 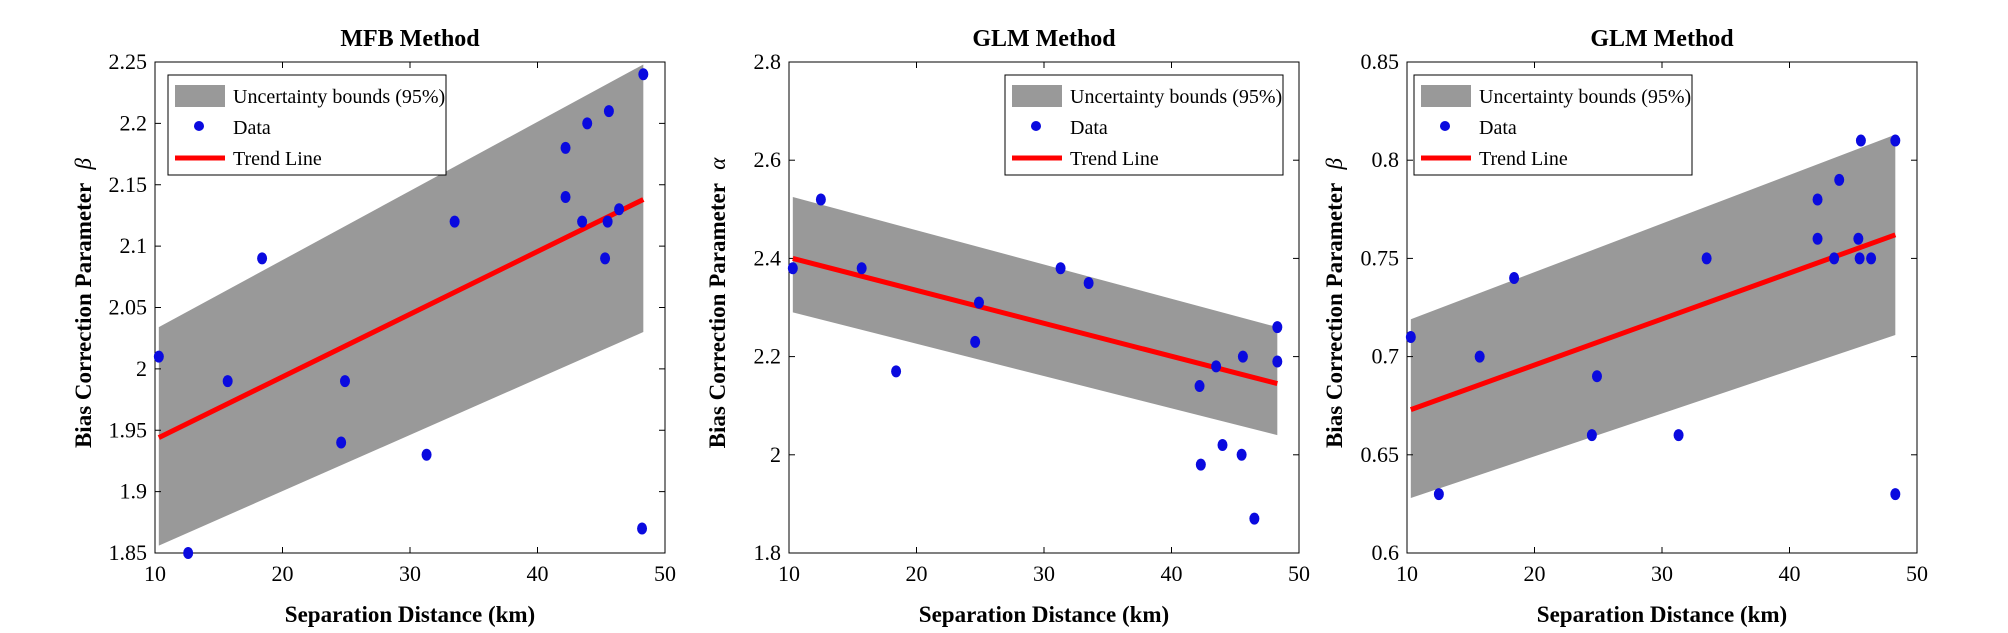 I want to click on y-tick-label: 2.1, so click(x=134, y=245).